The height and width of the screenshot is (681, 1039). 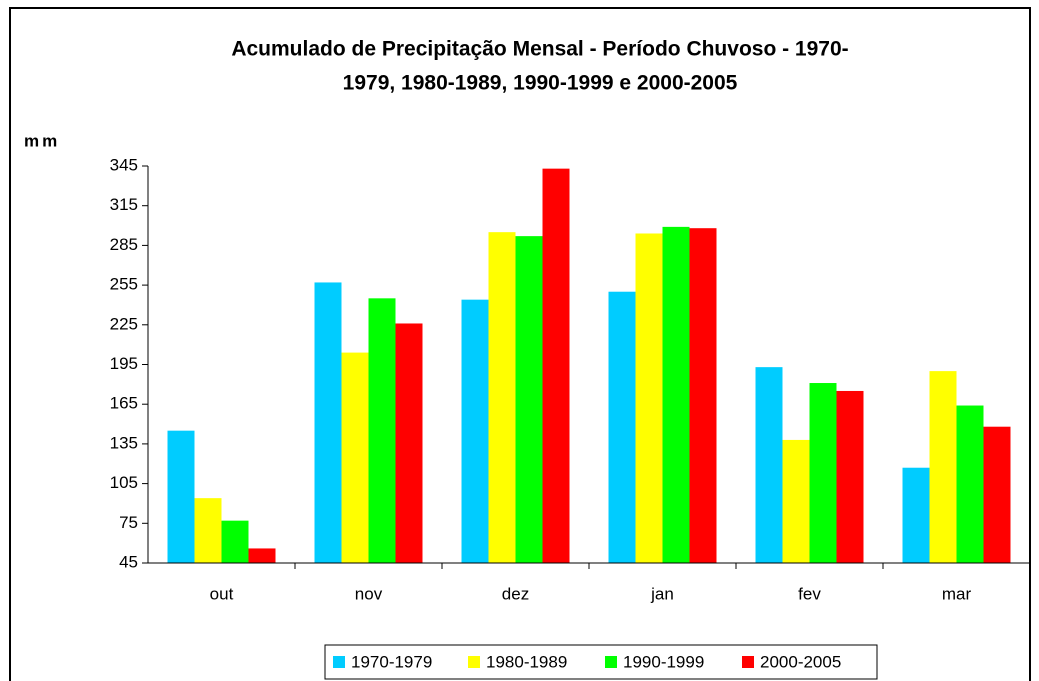 What do you see at coordinates (800, 661) in the screenshot?
I see `legend-label: 2000-2005` at bounding box center [800, 661].